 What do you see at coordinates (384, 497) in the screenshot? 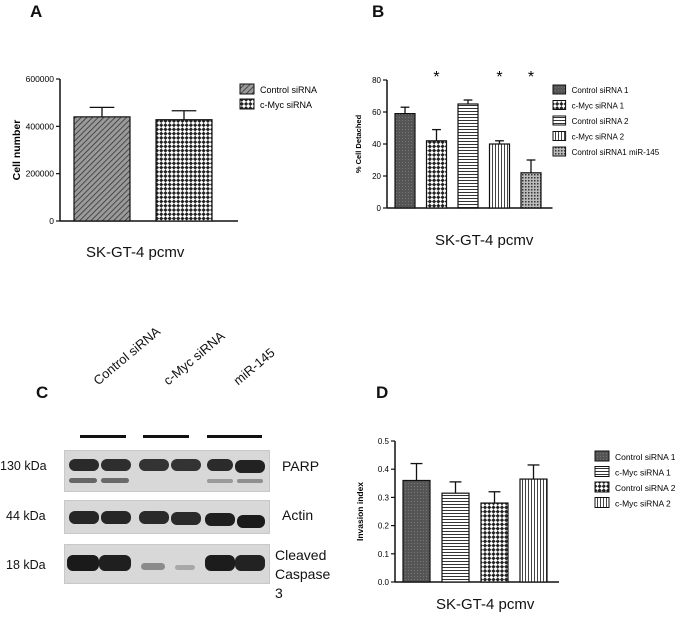
I see `y-tick-label: 0.3` at bounding box center [384, 497].